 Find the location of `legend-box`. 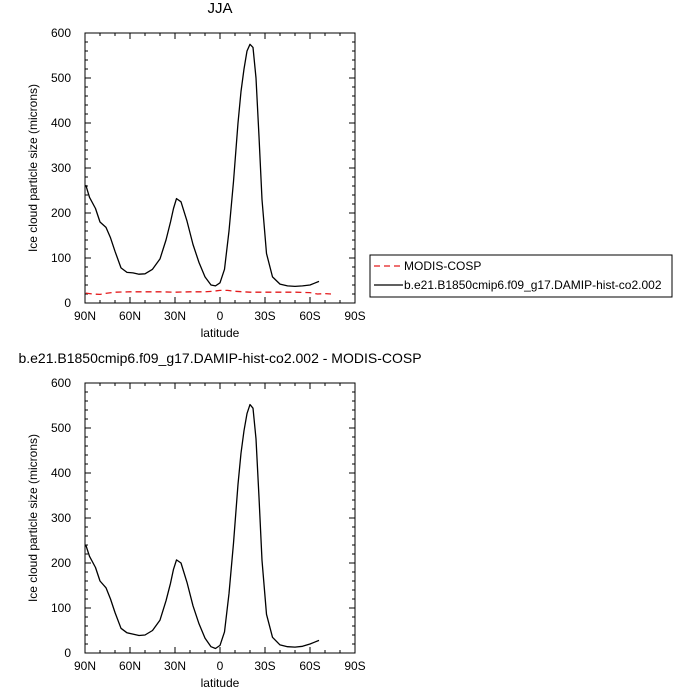

legend-box is located at coordinates (521, 276).